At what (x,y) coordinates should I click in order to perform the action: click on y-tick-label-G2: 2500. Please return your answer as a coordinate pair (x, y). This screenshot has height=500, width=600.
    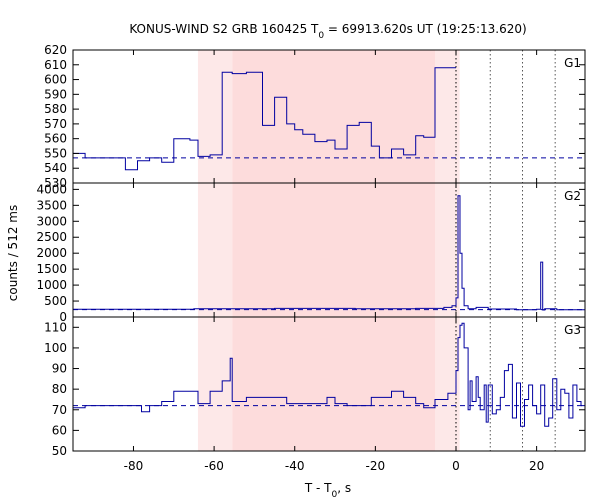
    Looking at the image, I should click on (51, 237).